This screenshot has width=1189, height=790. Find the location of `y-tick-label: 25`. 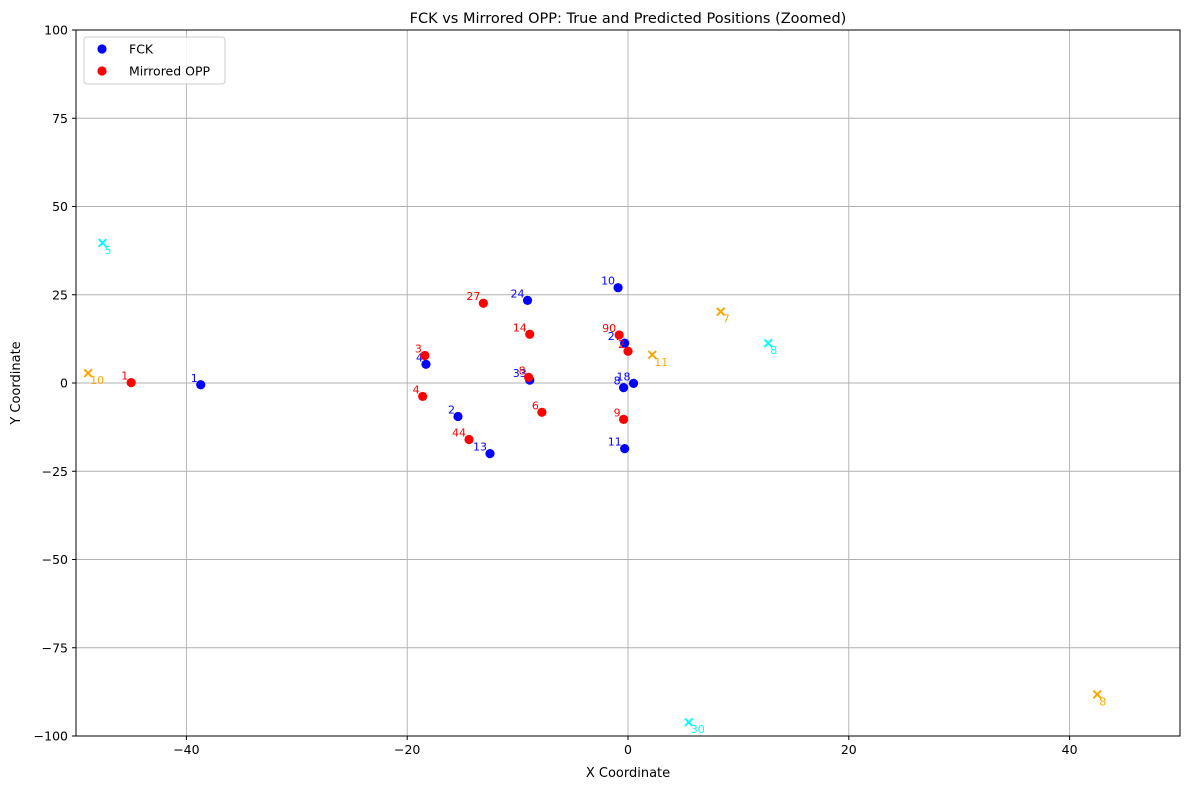

y-tick-label: 25 is located at coordinates (60, 294).